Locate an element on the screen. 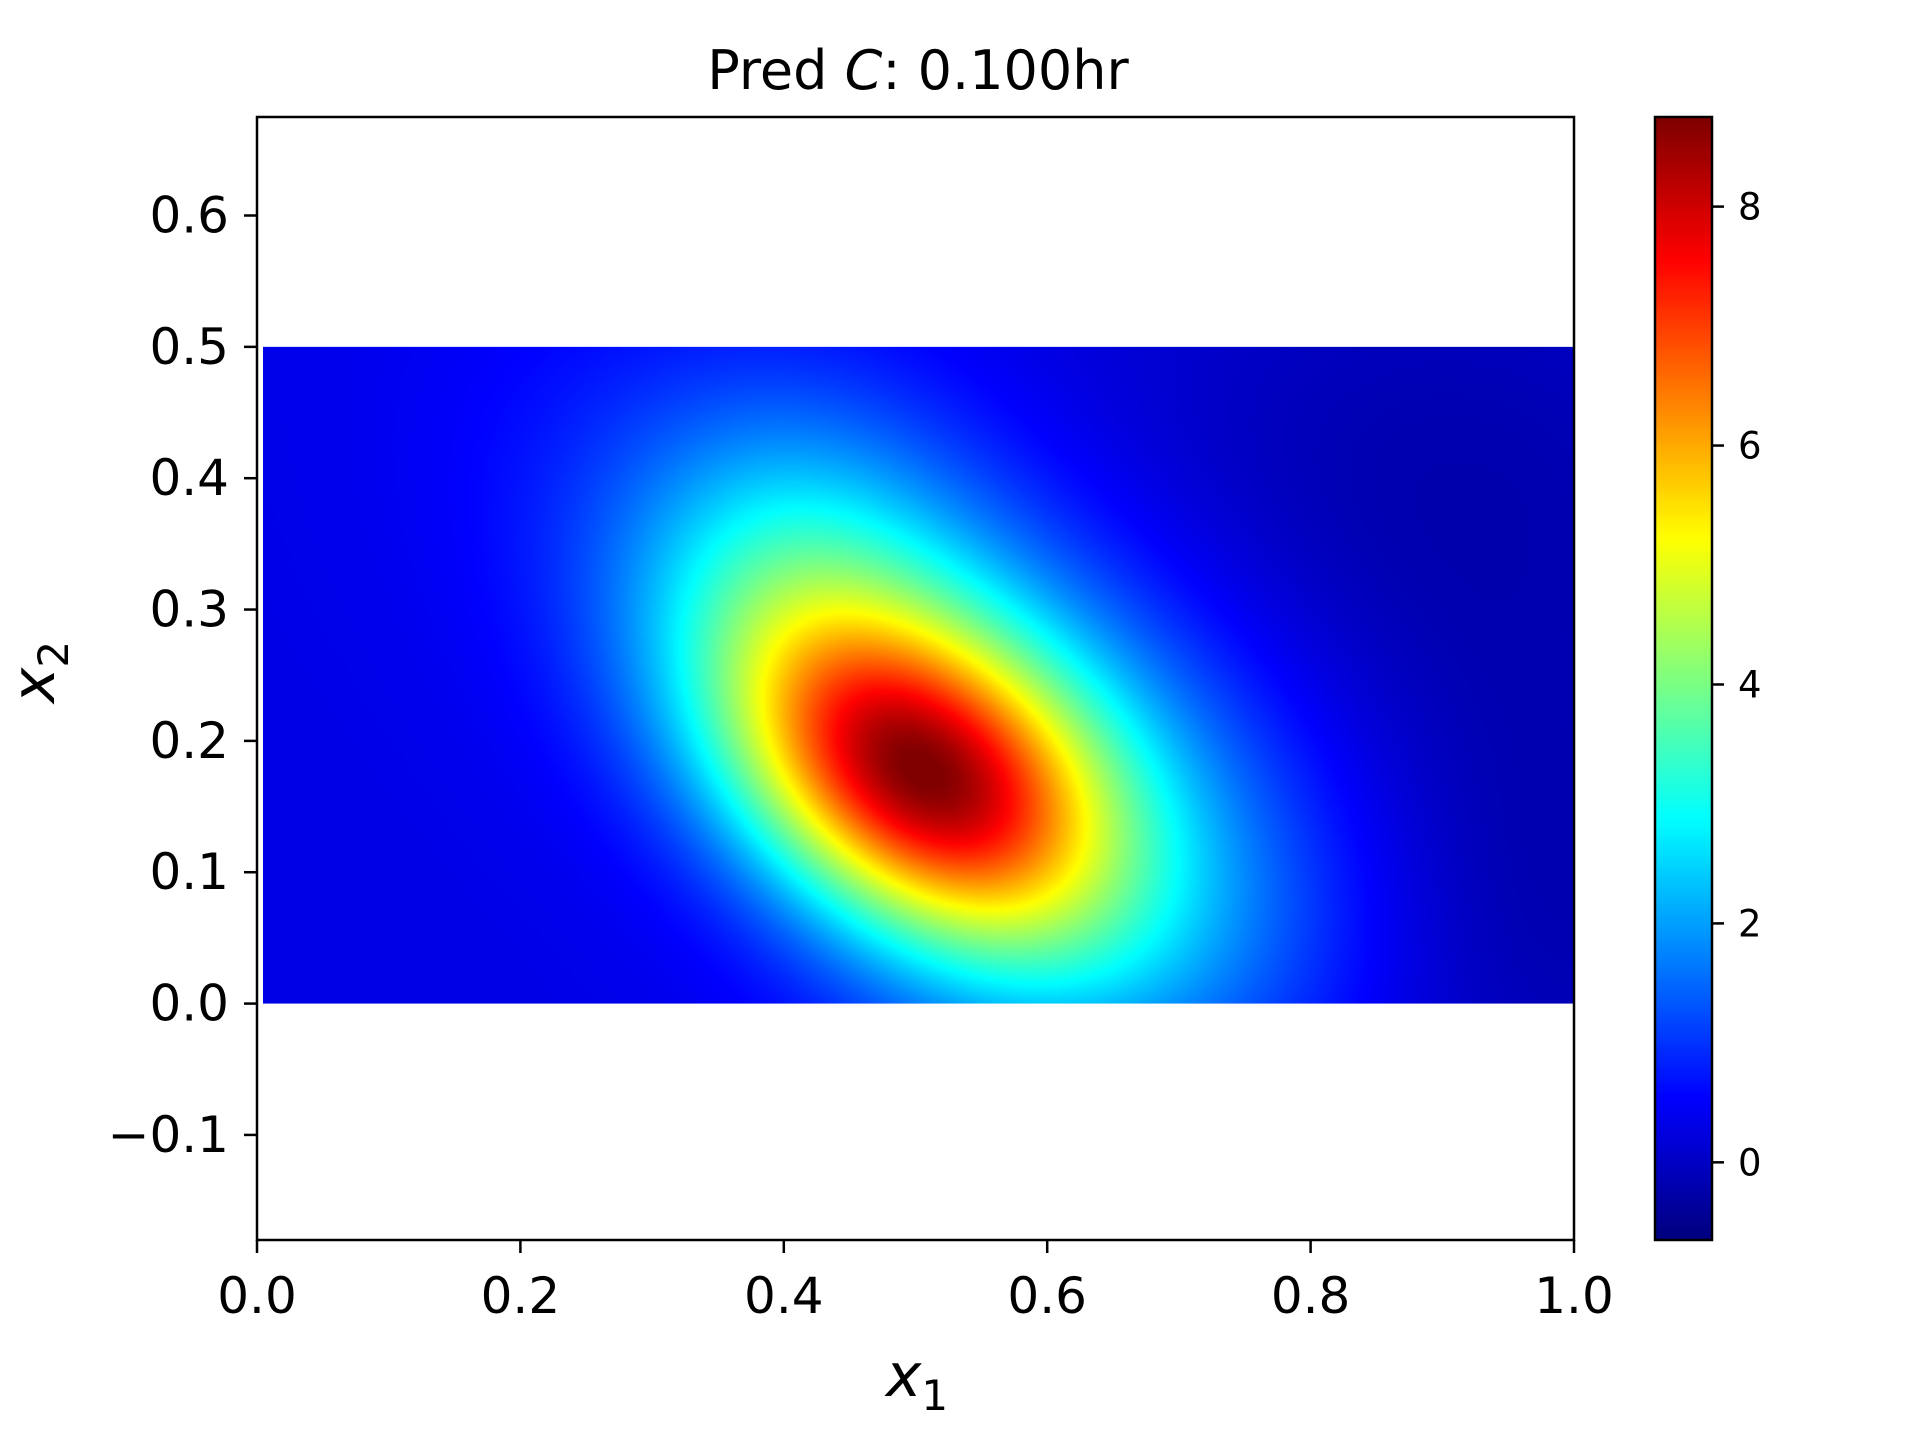 The image size is (1920, 1440). y-tick-label: 0.3 is located at coordinates (189, 610).